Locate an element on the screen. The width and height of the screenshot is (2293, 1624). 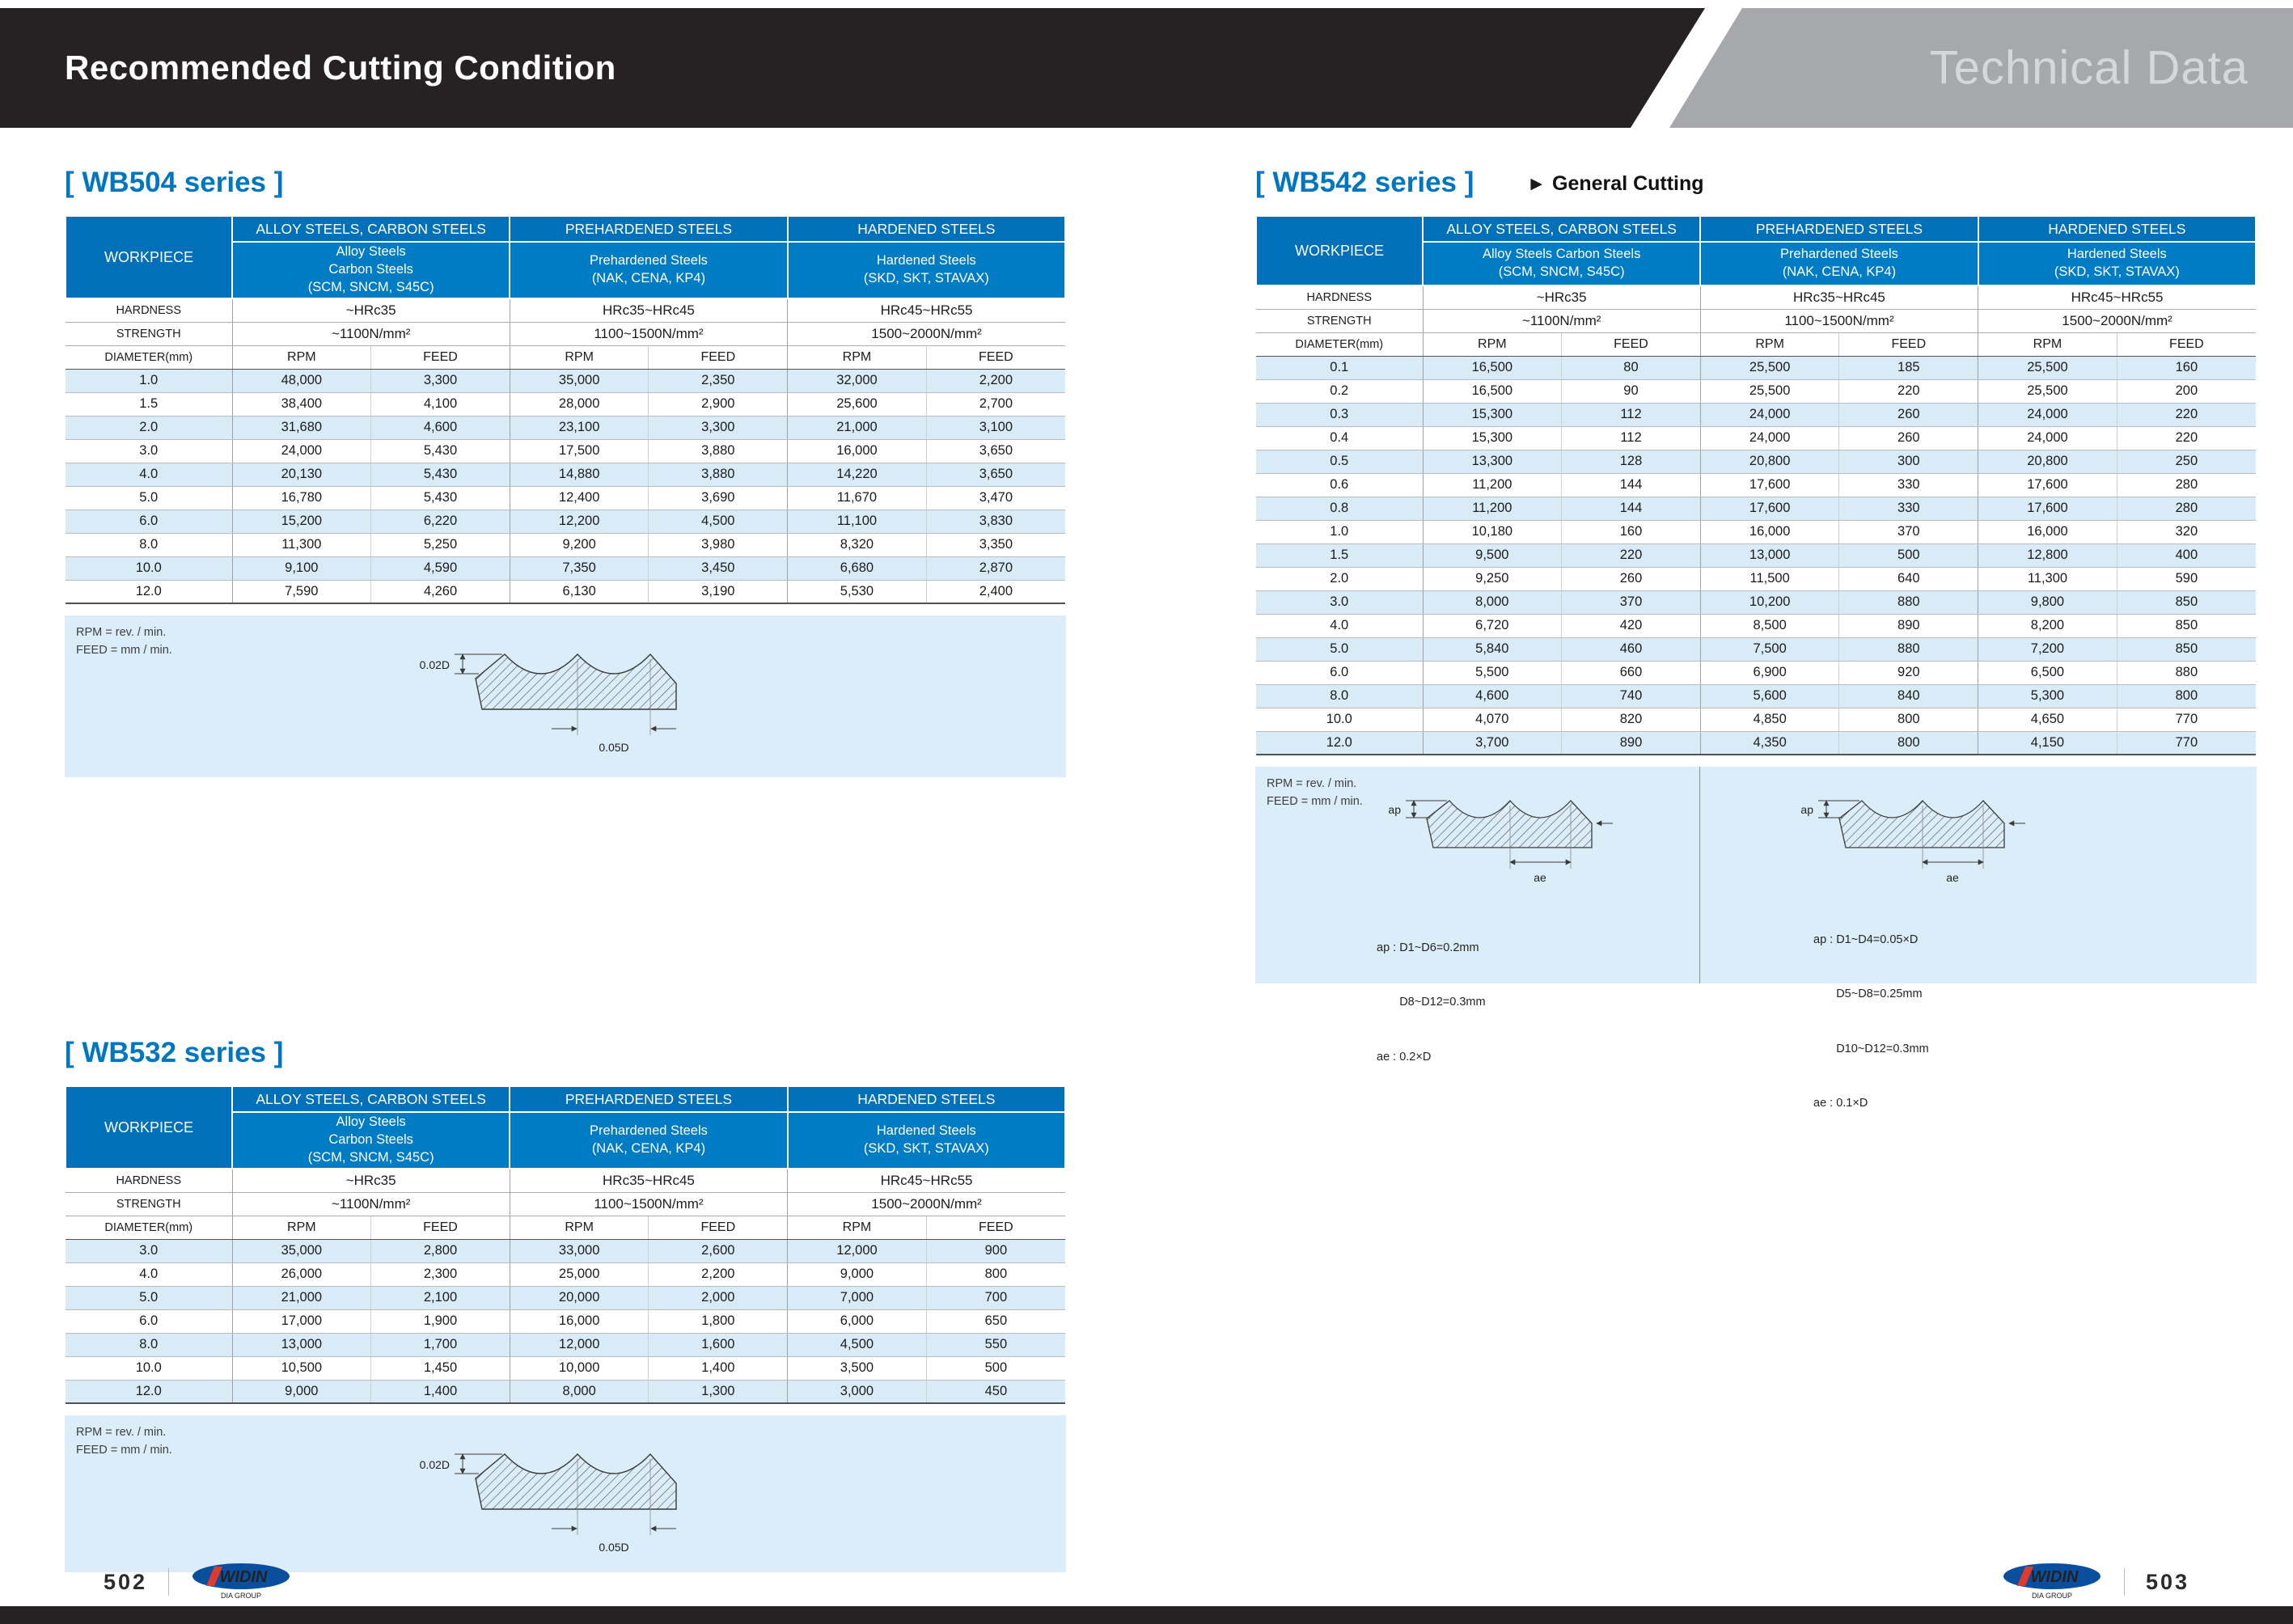
data-row: 4.0 26,000 2,300 25,000 2,200 9,000 800 is located at coordinates (565, 1274).